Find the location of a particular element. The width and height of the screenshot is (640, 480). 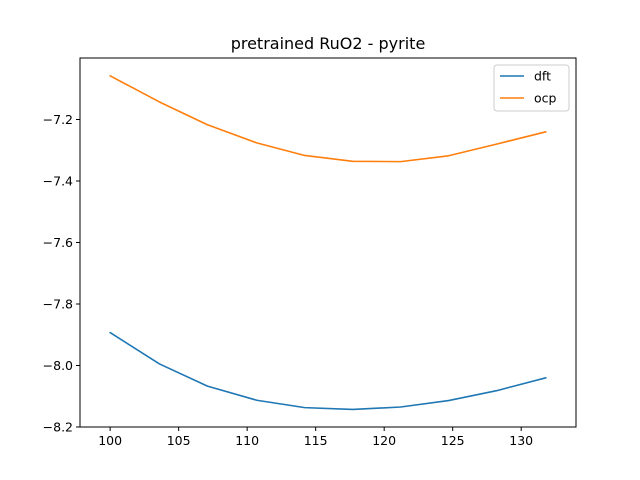

x-tick-label: 115 is located at coordinates (316, 440).